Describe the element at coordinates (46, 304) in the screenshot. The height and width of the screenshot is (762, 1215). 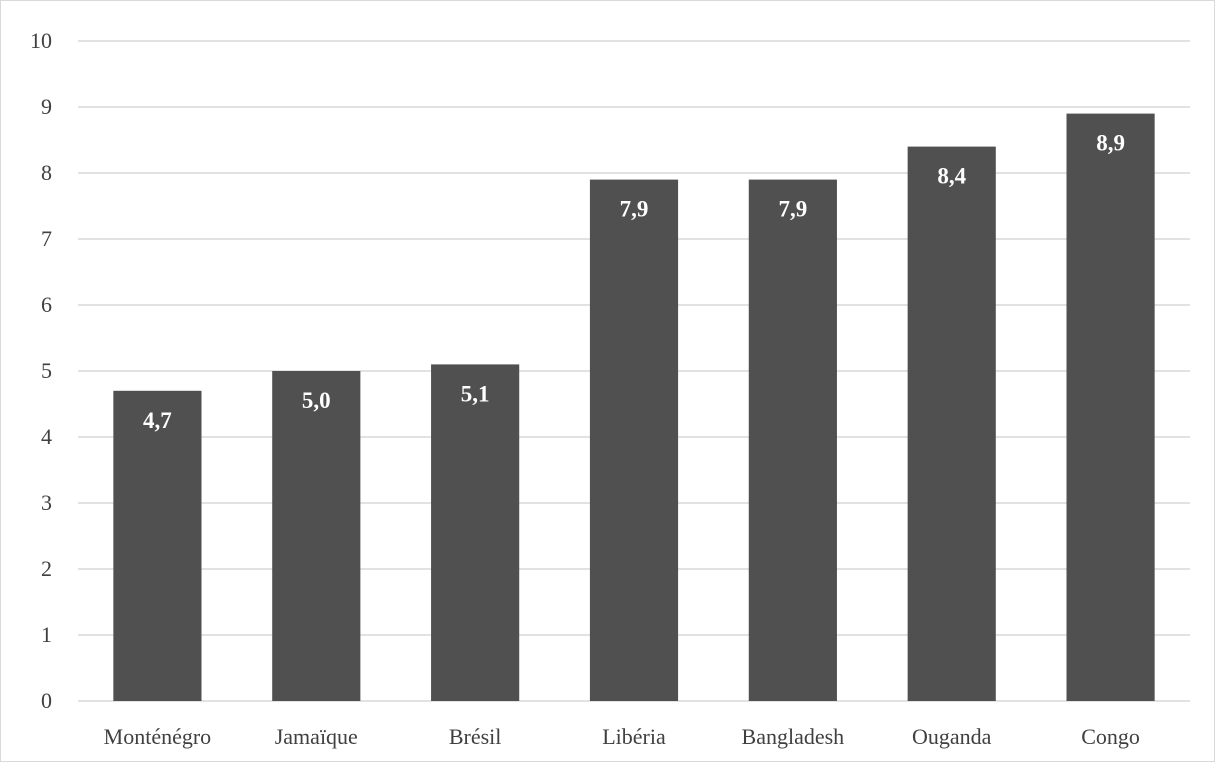
I see `y-tick-label: 6` at that location.